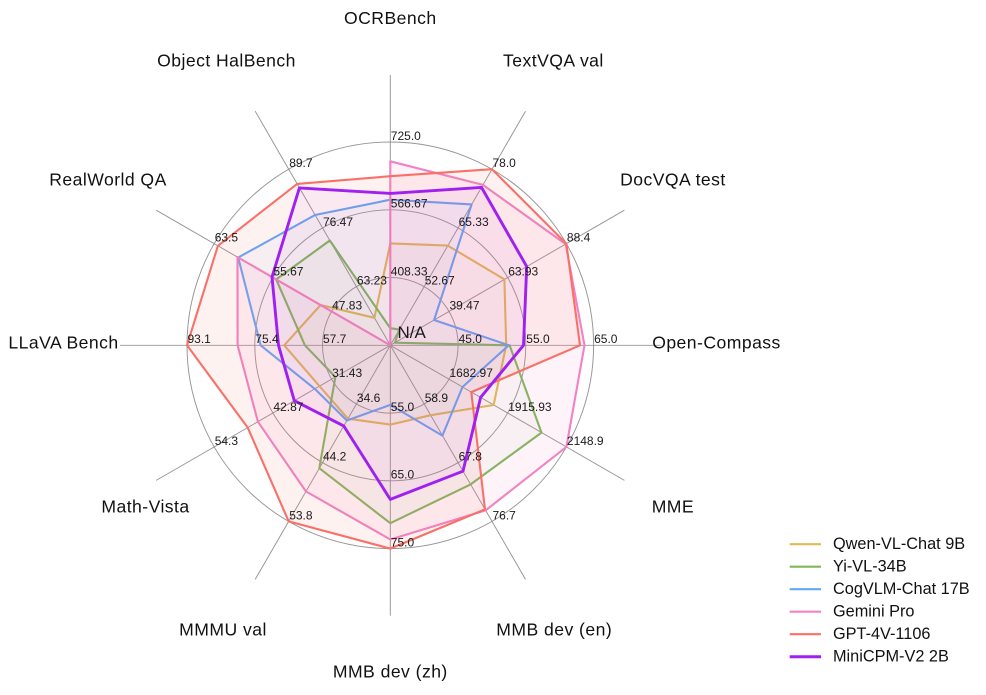 The height and width of the screenshot is (695, 986). Describe the element at coordinates (390, 671) in the screenshot. I see `svg-text: MMB dev (zh)` at that location.